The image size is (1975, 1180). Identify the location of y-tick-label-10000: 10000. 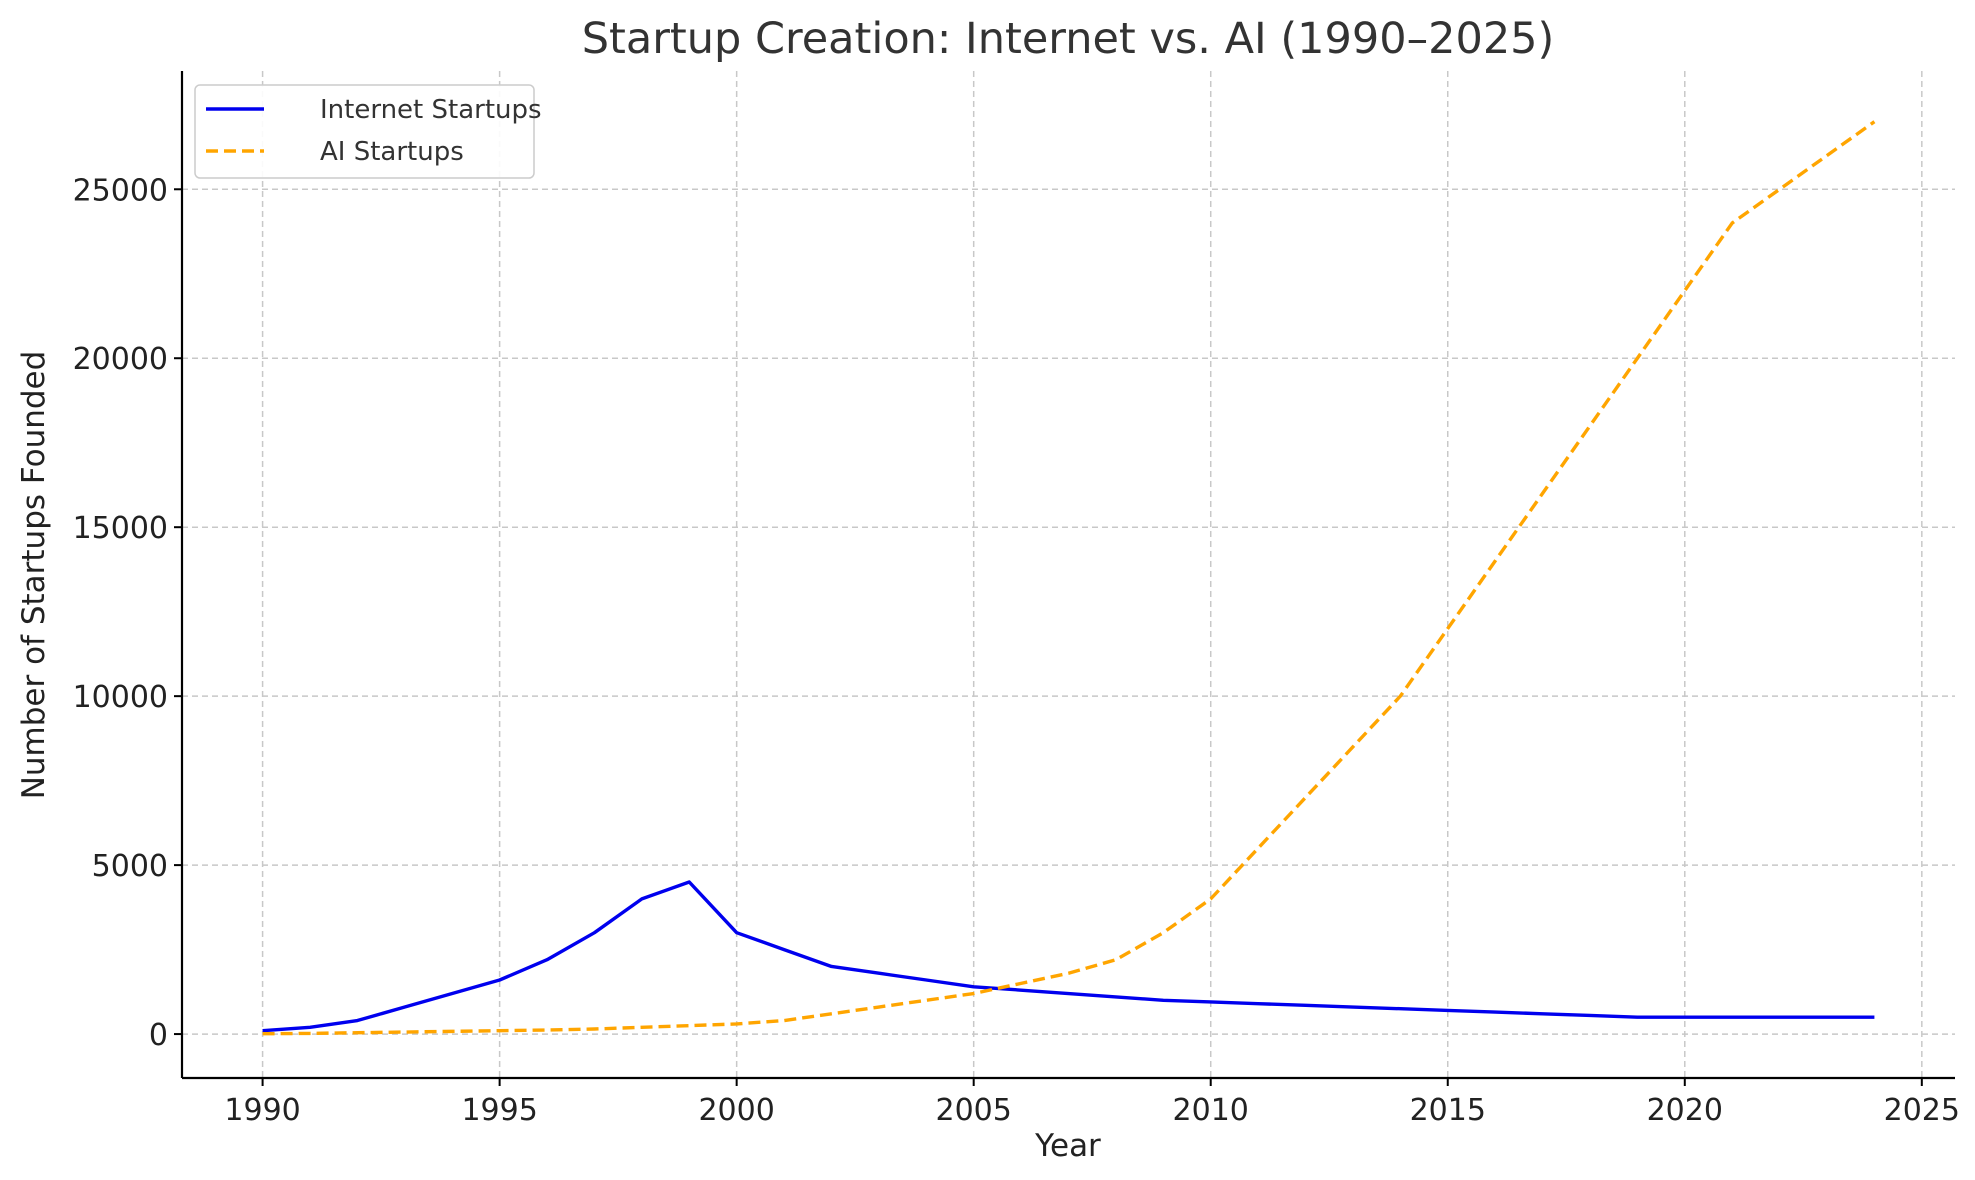
(120, 697).